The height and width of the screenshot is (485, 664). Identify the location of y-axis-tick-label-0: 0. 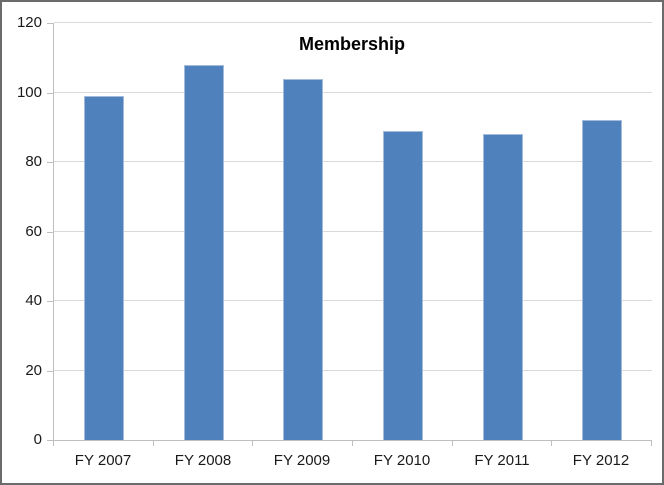
(37, 439).